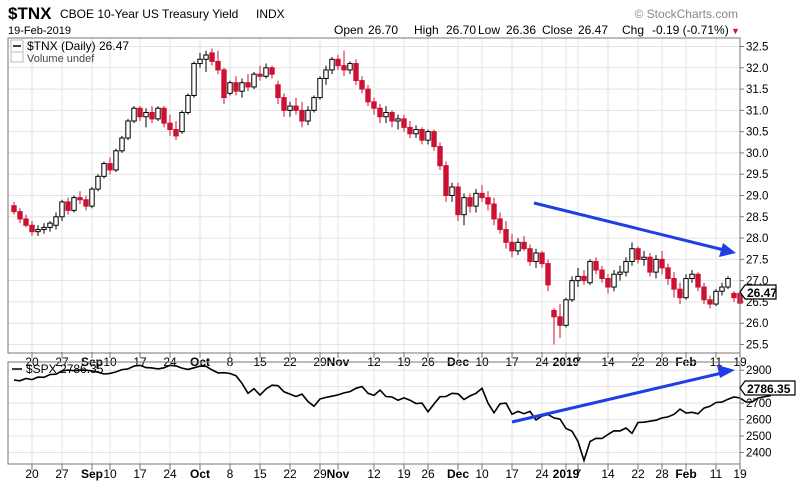 The height and width of the screenshot is (484, 800). I want to click on y-tick-label: 28.0, so click(757, 239).